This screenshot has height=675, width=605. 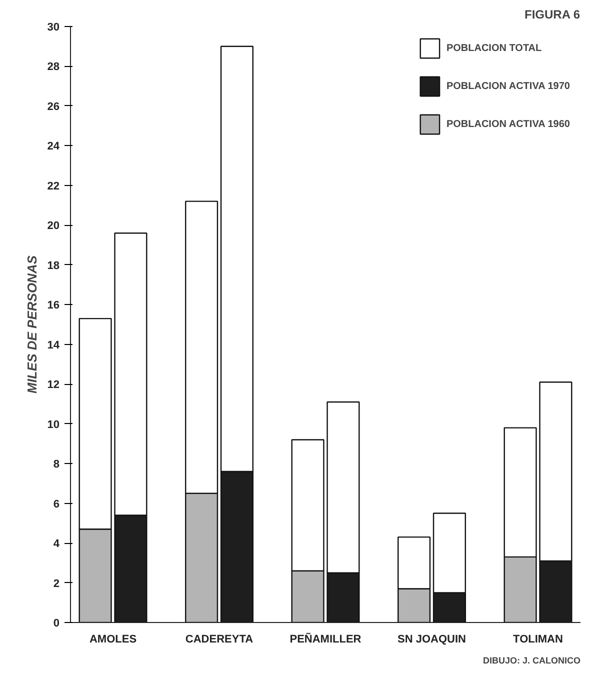 What do you see at coordinates (56, 624) in the screenshot?
I see `y-tick-label: 0` at bounding box center [56, 624].